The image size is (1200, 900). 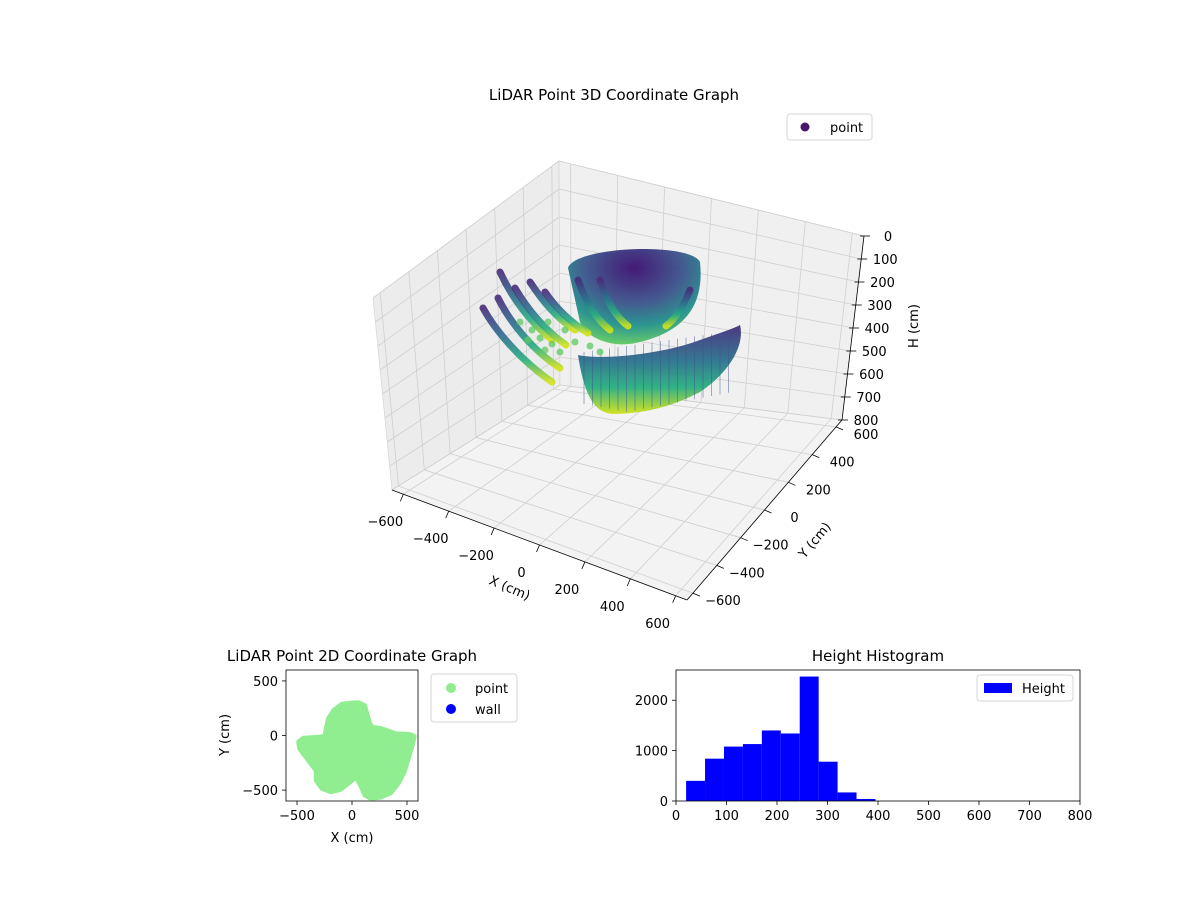 I want to click on y-axis-line-3d, so click(x=764, y=510).